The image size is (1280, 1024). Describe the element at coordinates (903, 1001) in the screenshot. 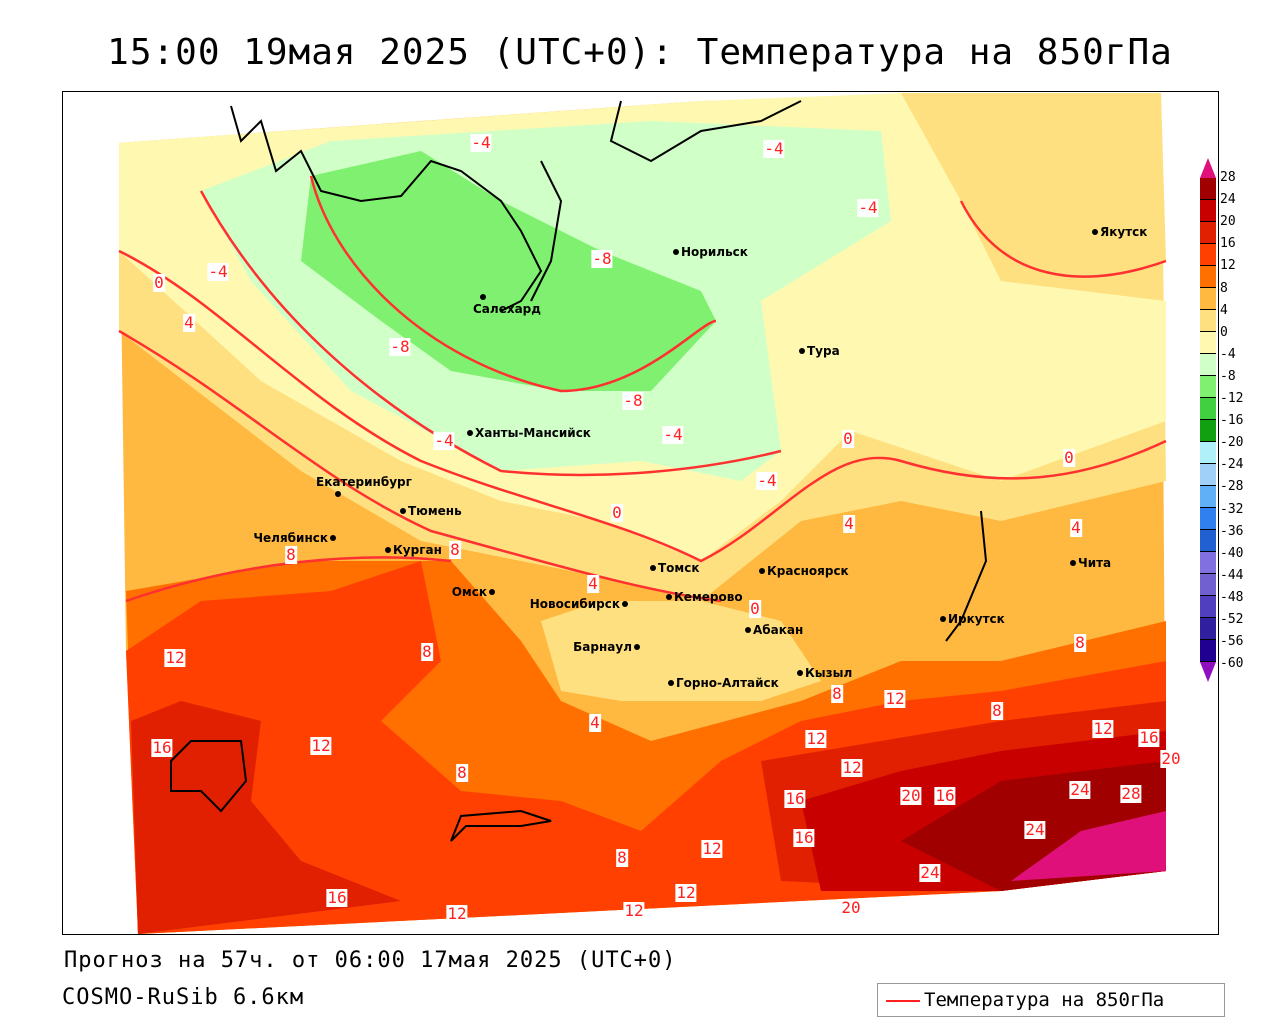

I see `legend-line-swatch` at that location.